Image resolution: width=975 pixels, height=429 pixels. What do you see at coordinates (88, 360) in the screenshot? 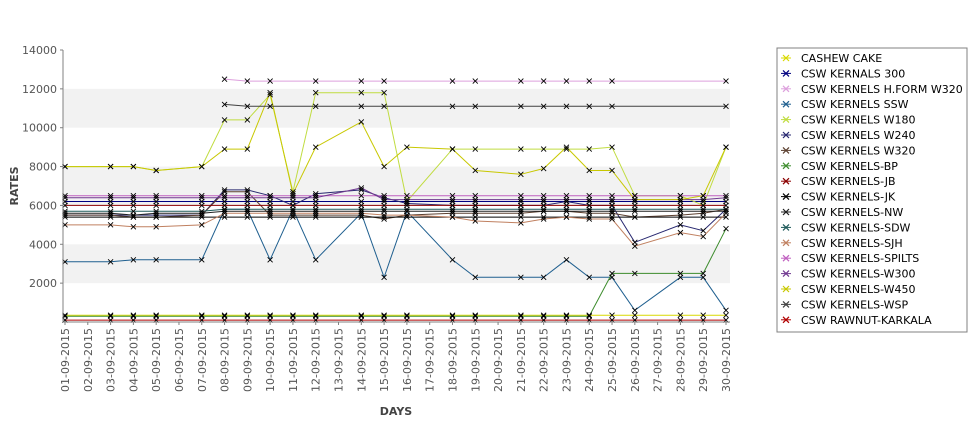
I see `x-tick-label: 02-09-2015` at bounding box center [88, 360].